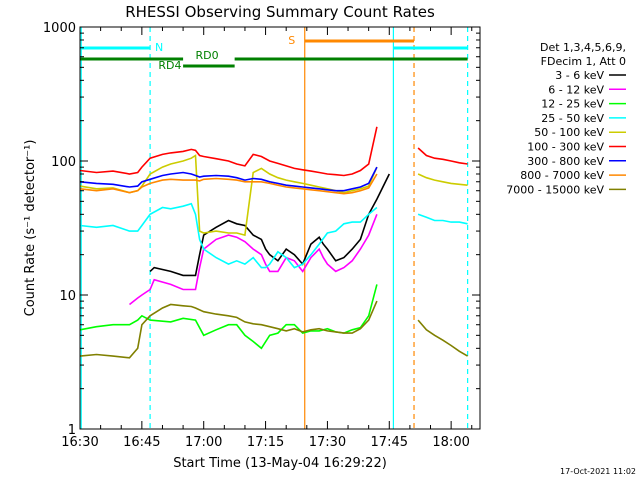  What do you see at coordinates (562, 175) in the screenshot?
I see `legend-label: 800 - 7000 keV` at bounding box center [562, 175].